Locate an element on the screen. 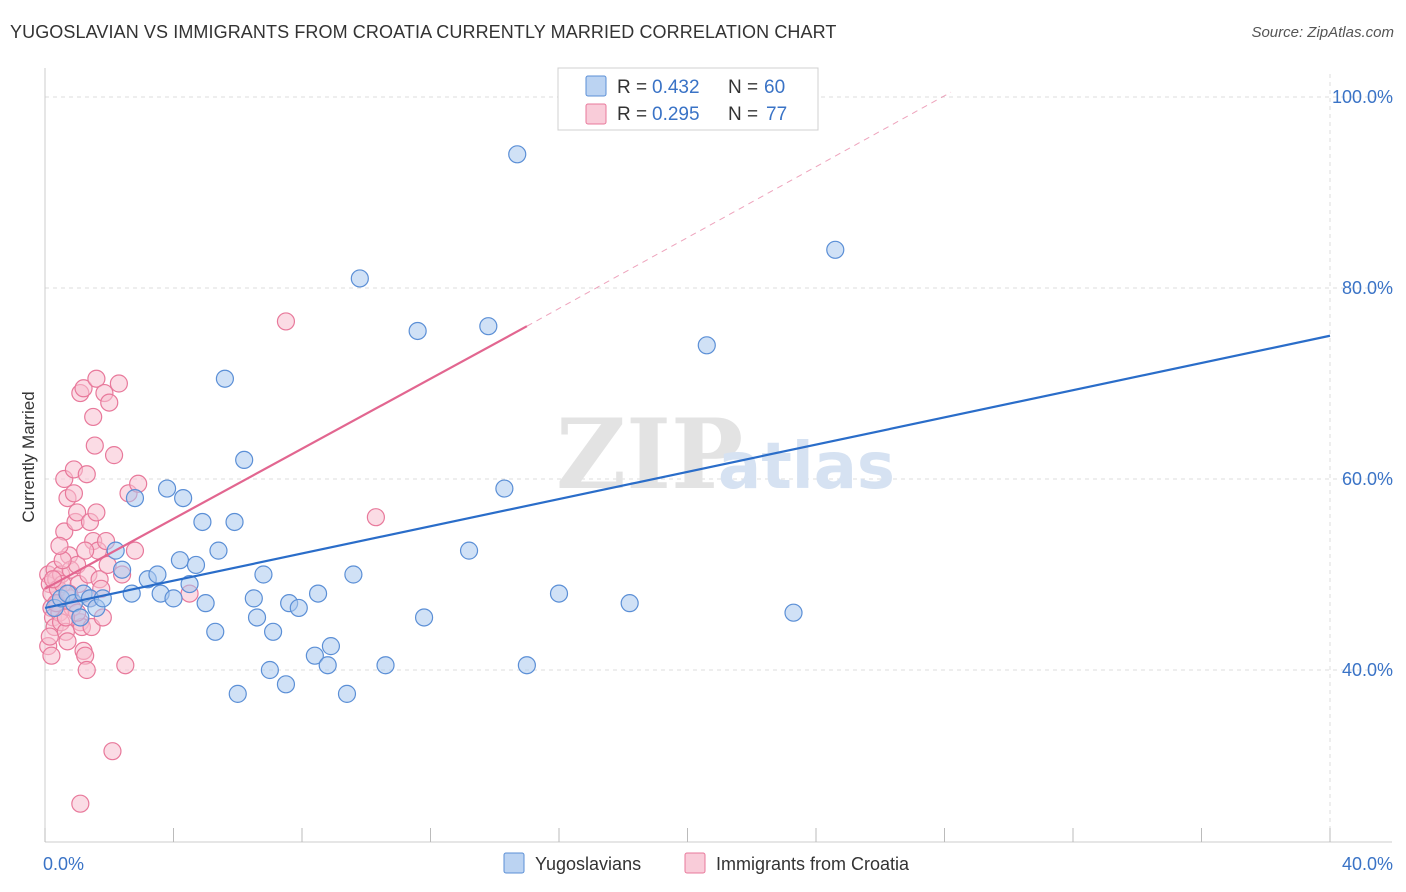  chart-source: Source: ZipAtlas.com is located at coordinates (1322, 32).